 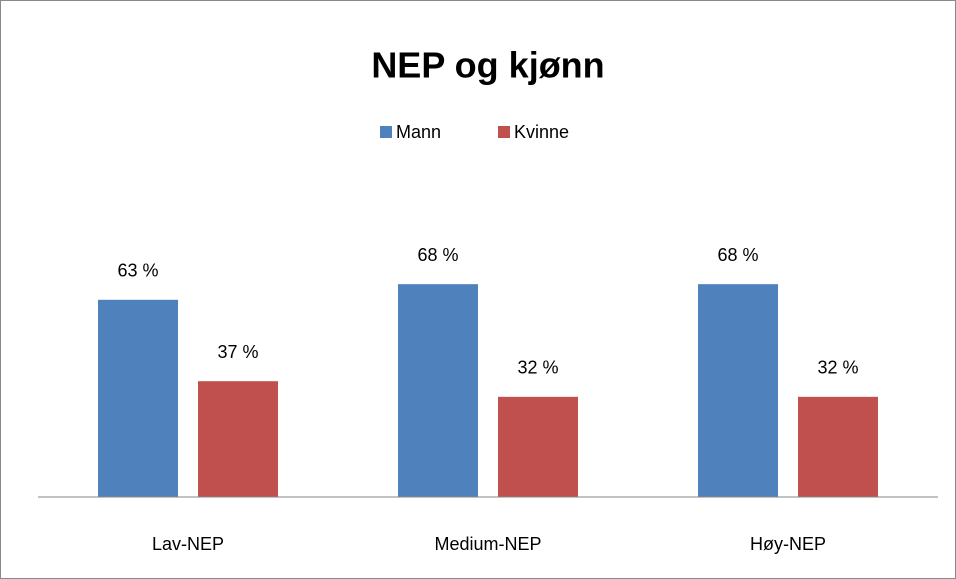 I want to click on legend-label: Mann, so click(x=418, y=132).